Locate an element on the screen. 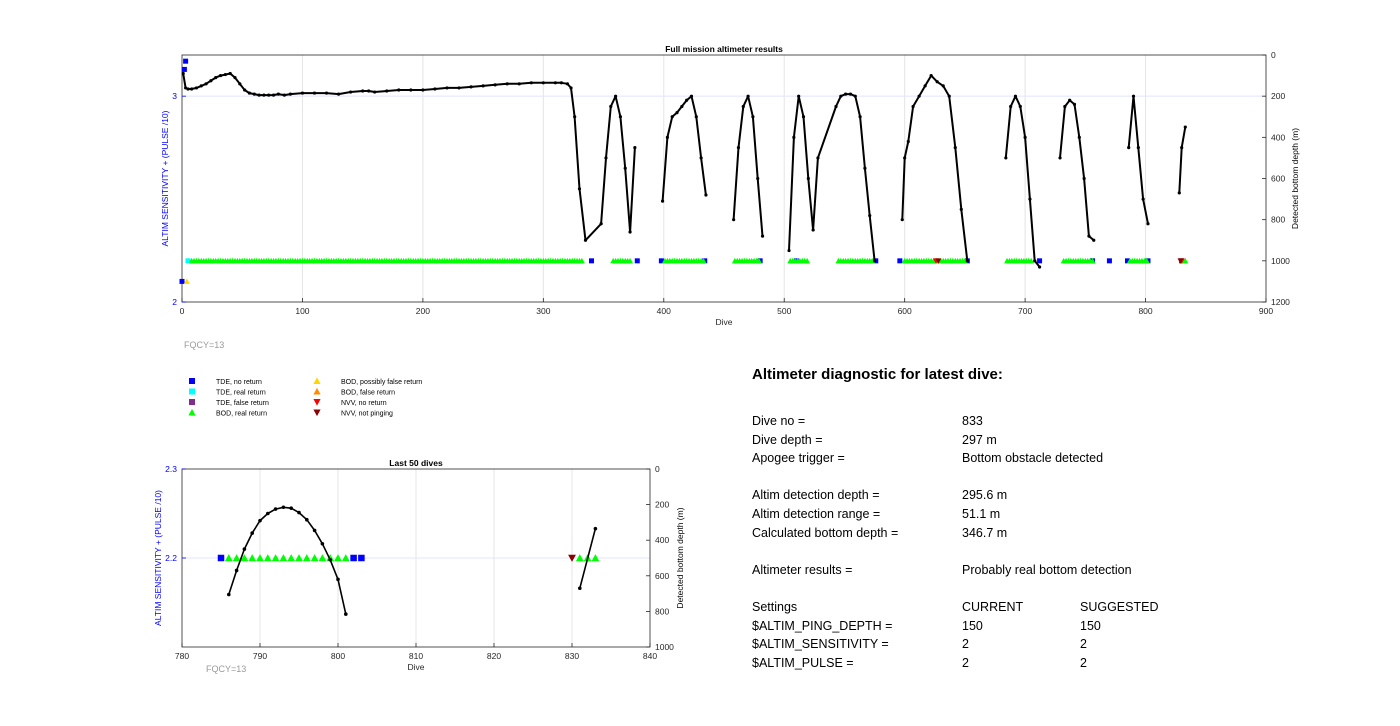 This screenshot has height=726, width=1400. diag-value: 150 is located at coordinates (972, 625).